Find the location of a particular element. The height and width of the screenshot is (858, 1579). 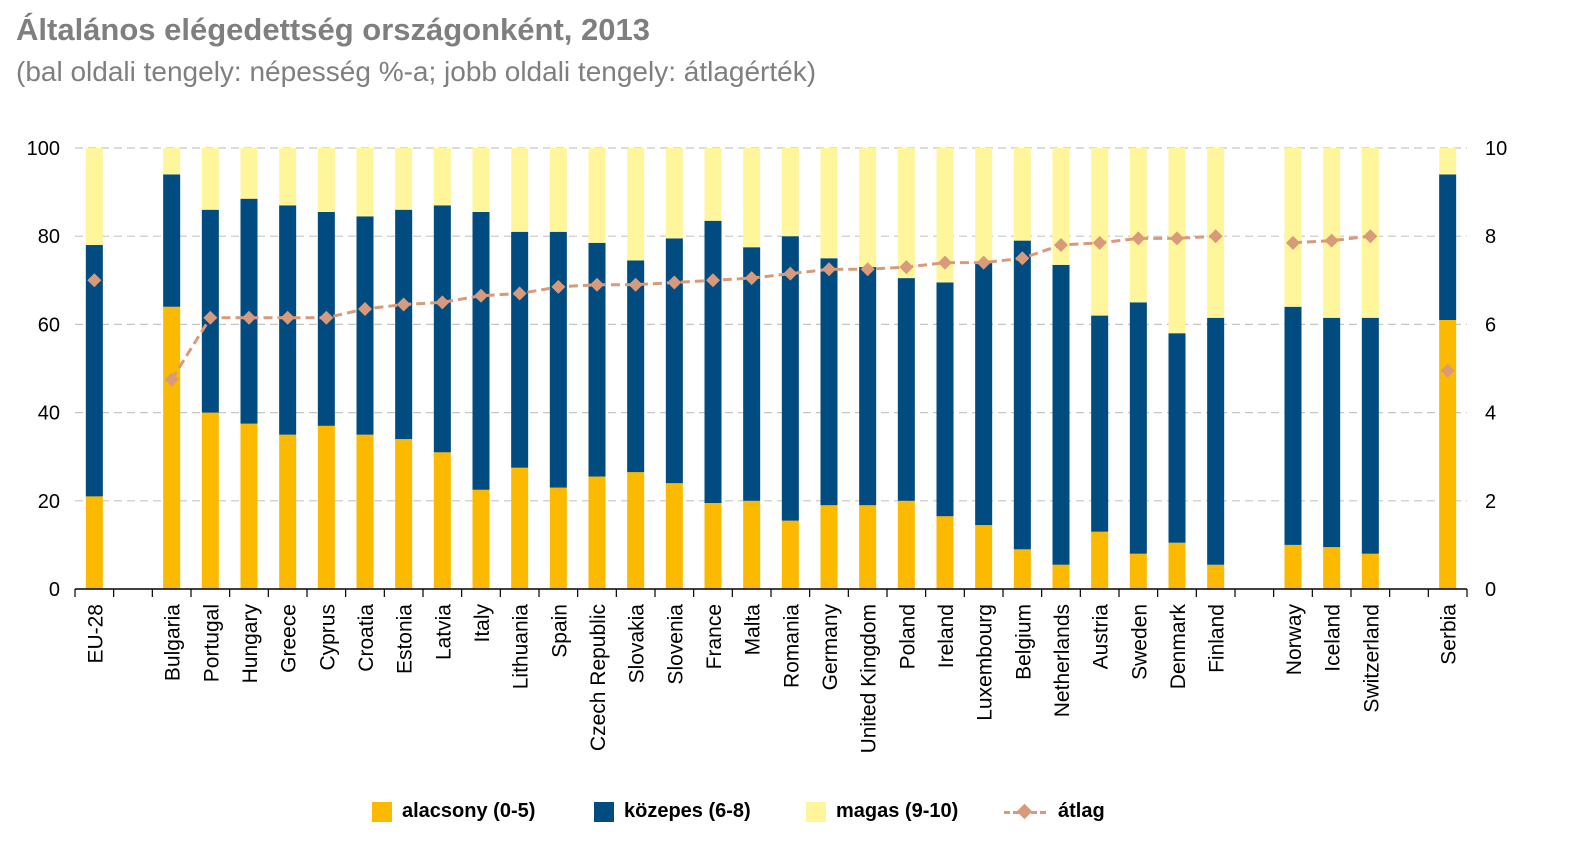

legend-line-average is located at coordinates (1025, 812).